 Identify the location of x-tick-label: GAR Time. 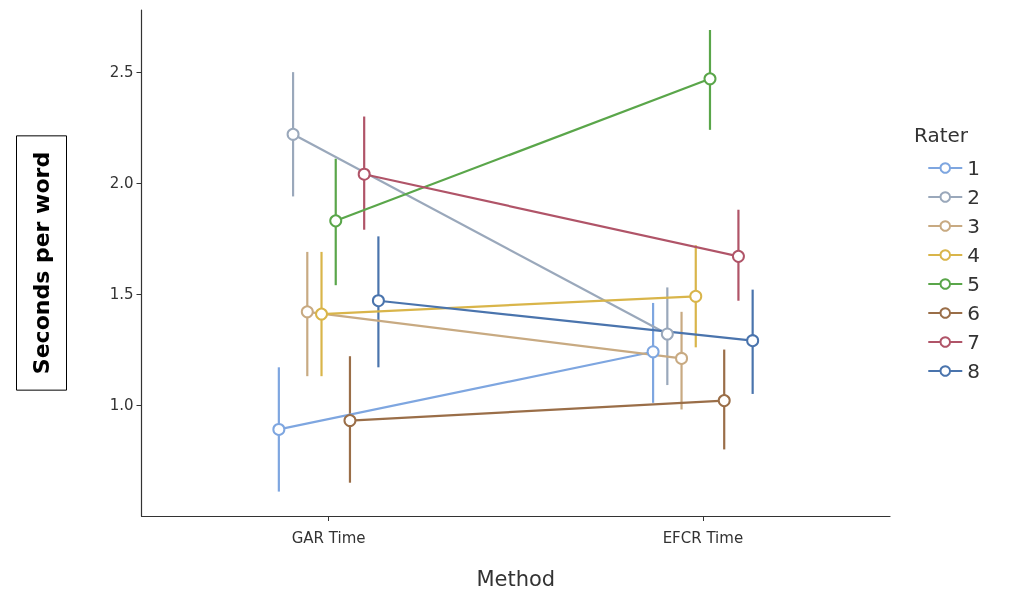
(328, 537).